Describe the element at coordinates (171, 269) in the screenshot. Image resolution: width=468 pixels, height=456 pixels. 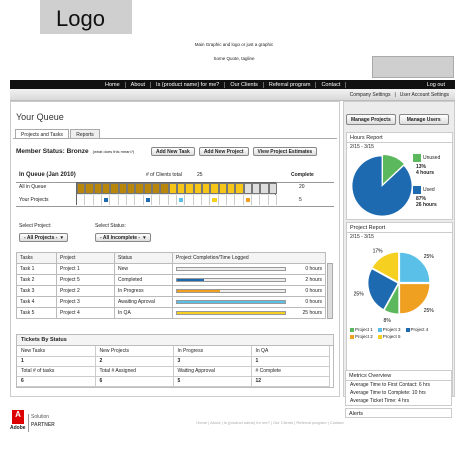
I see `table-row: Task 1 Project 1 New 0 hours` at that location.